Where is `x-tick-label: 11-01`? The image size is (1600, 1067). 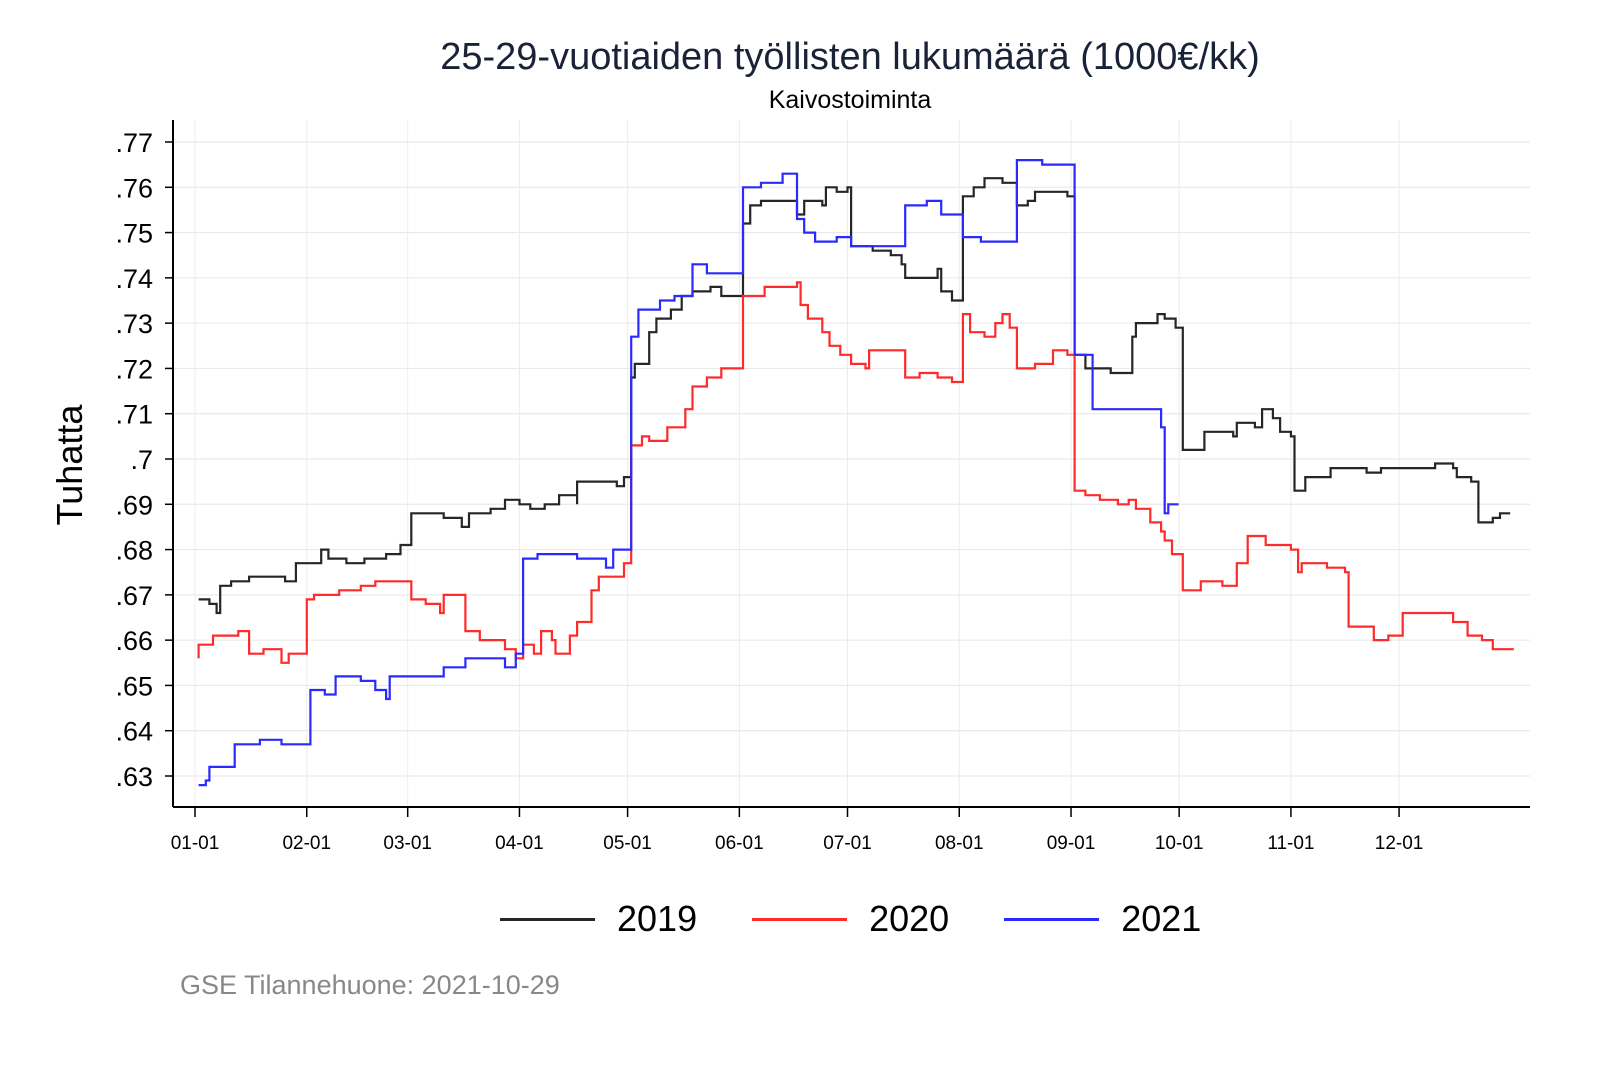
x-tick-label: 11-01 is located at coordinates (1290, 843).